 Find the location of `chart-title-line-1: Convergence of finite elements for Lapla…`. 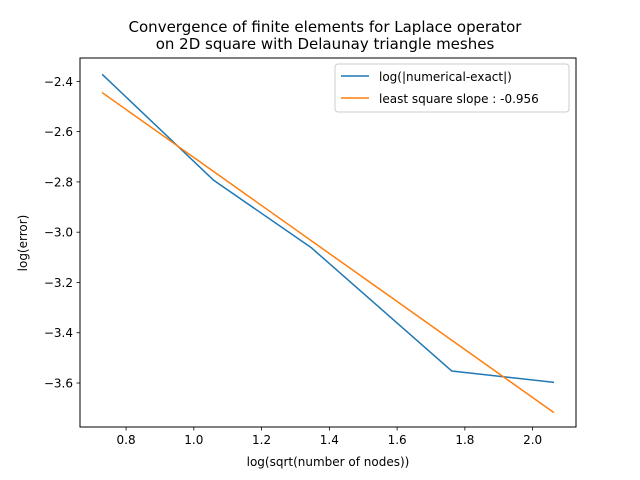

chart-title-line-1: Convergence of finite elements for Lapla… is located at coordinates (326, 27).